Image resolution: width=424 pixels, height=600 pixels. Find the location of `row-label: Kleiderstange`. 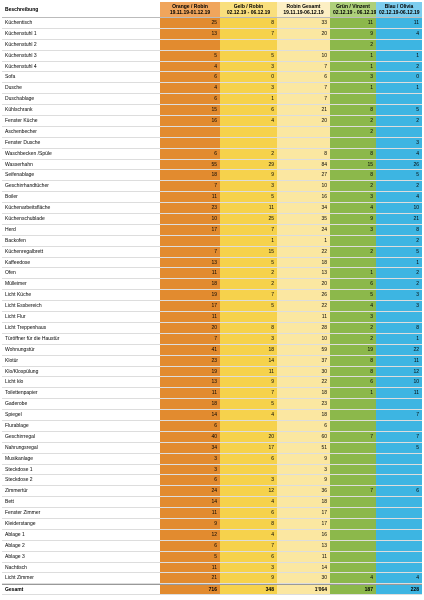

row-label: Kleiderstange is located at coordinates (20, 523).